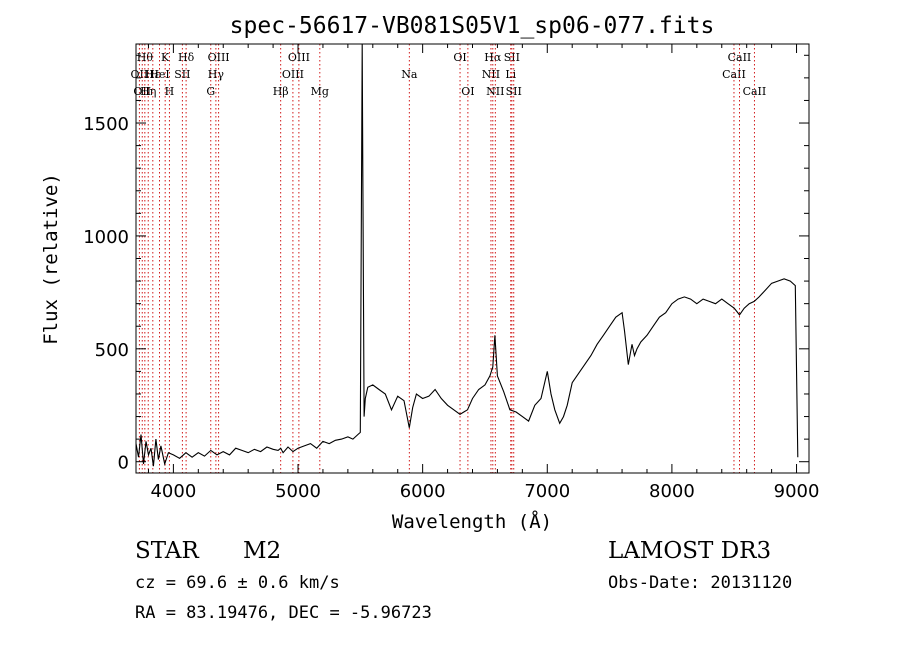  What do you see at coordinates (112, 350) in the screenshot?
I see `y-tick-label: 500` at bounding box center [112, 350].